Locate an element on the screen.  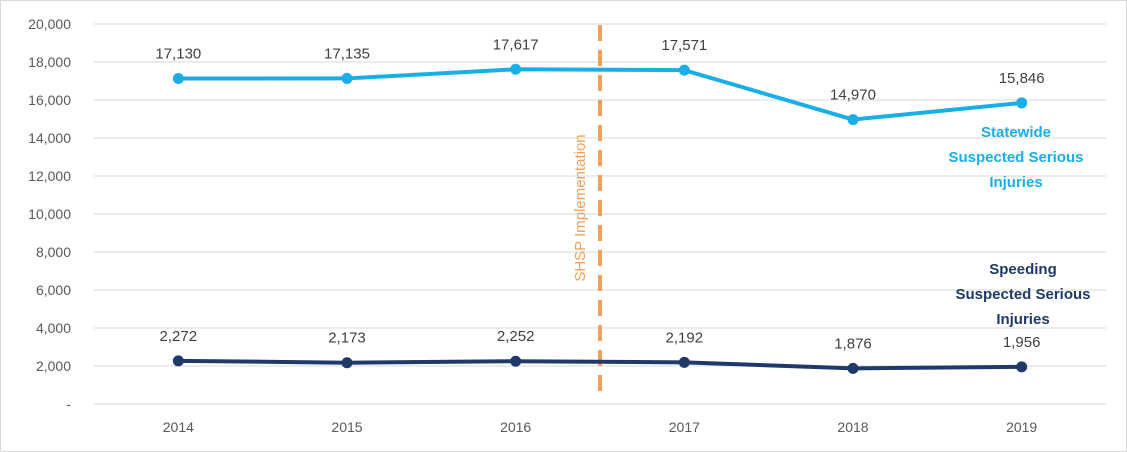
x-tick-label: 2017 is located at coordinates (684, 427).